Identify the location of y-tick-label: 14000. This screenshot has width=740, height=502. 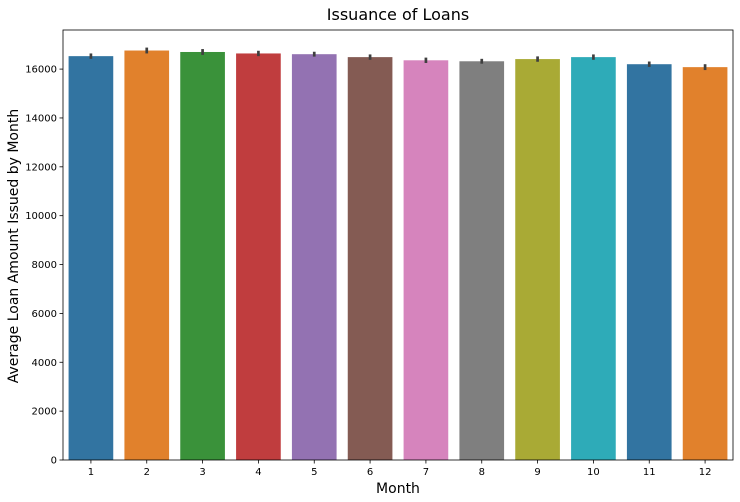
(41, 118).